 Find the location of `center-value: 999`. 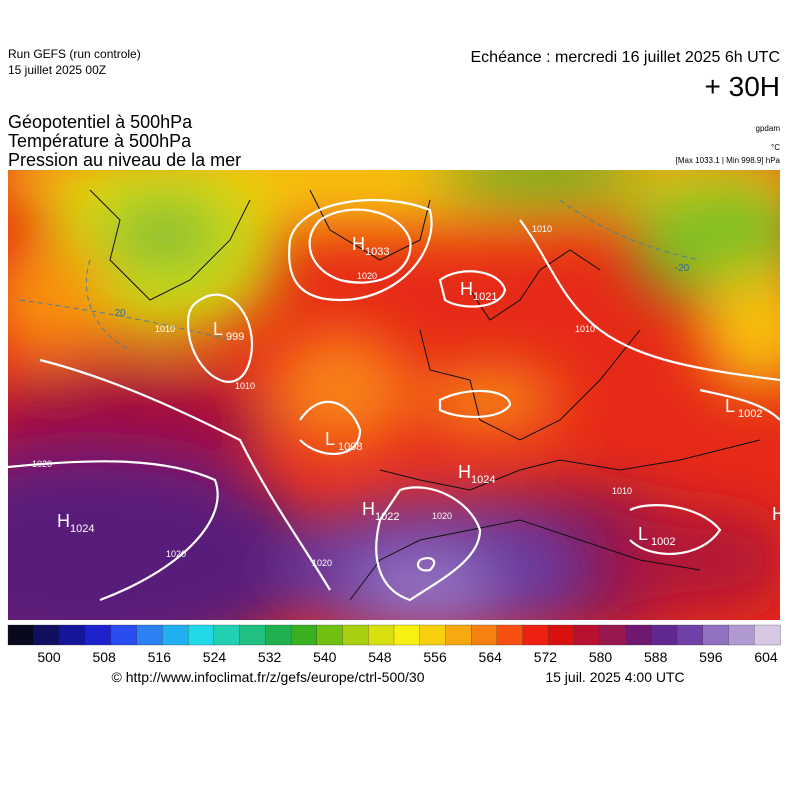

center-value: 999 is located at coordinates (235, 337).